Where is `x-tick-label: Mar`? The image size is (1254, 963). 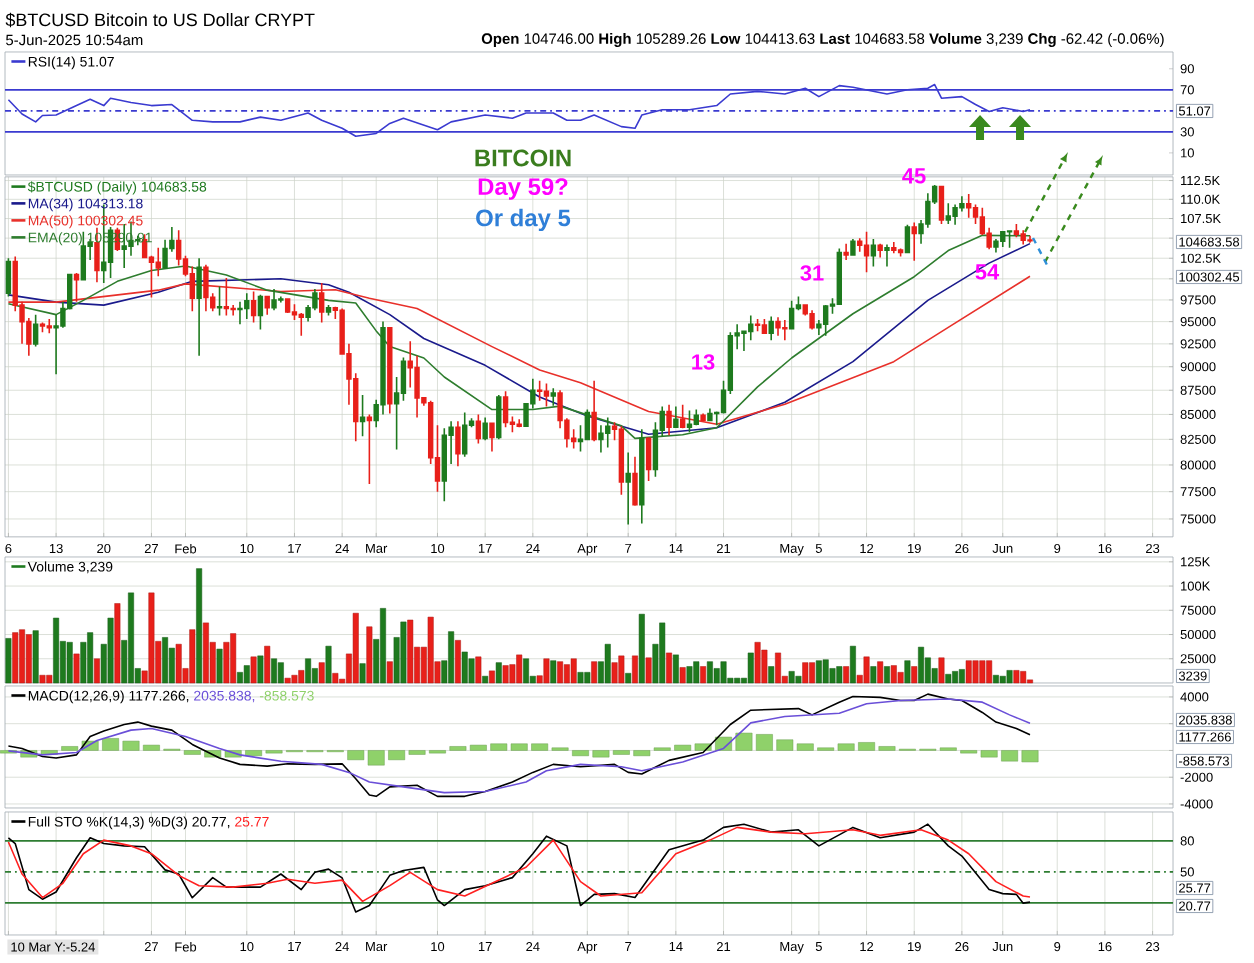
x-tick-label: Mar is located at coordinates (377, 947).